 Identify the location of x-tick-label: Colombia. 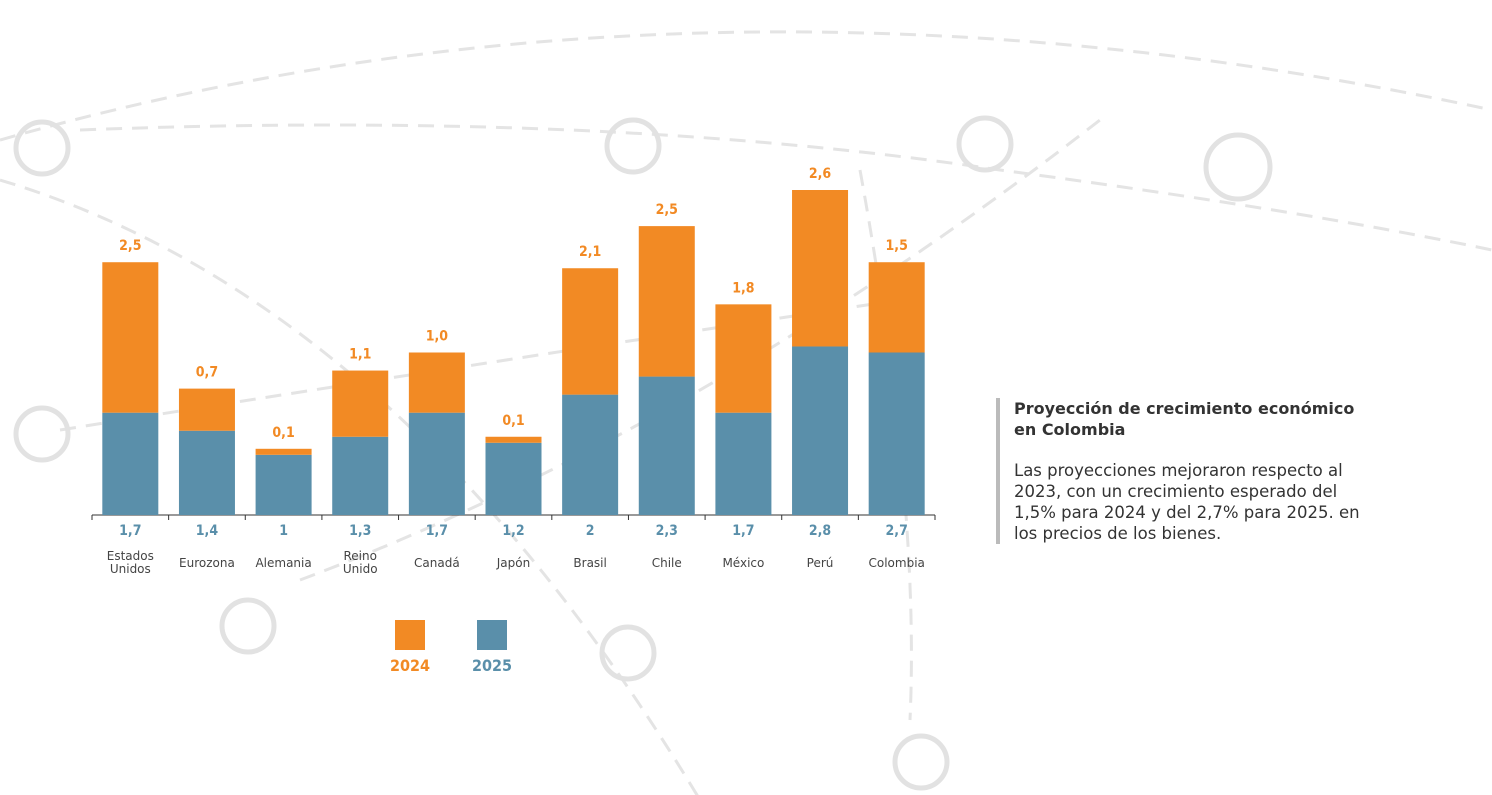
(896, 563).